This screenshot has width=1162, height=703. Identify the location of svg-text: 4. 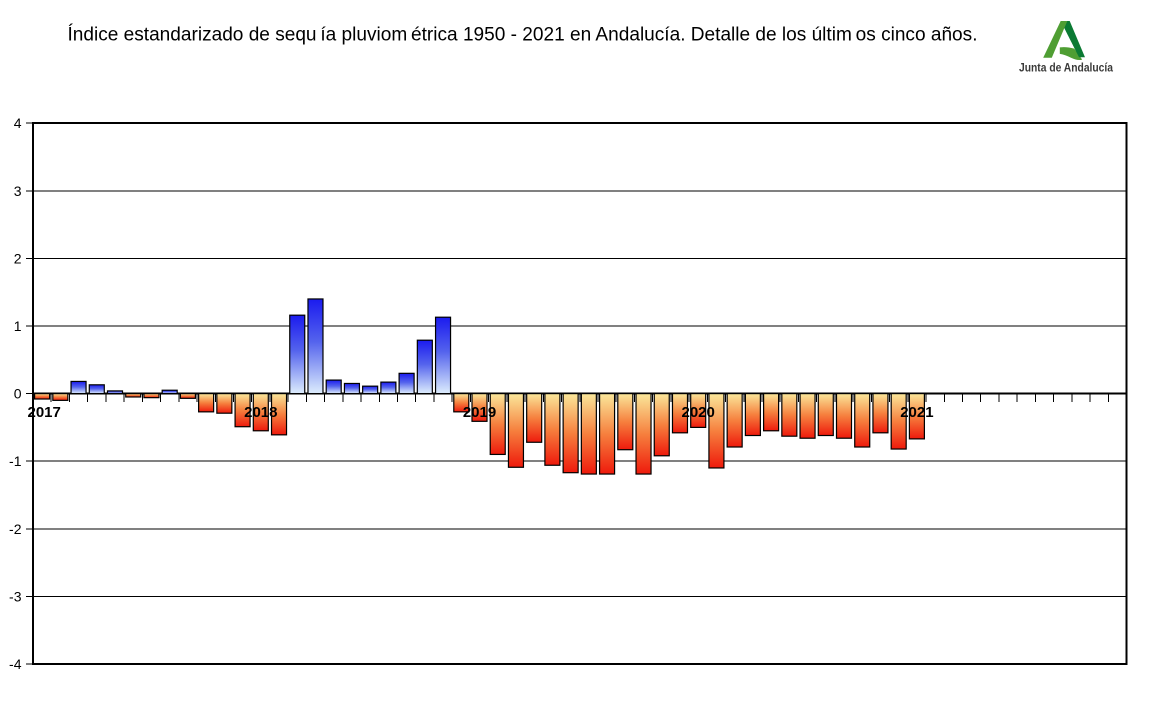
(18, 123).